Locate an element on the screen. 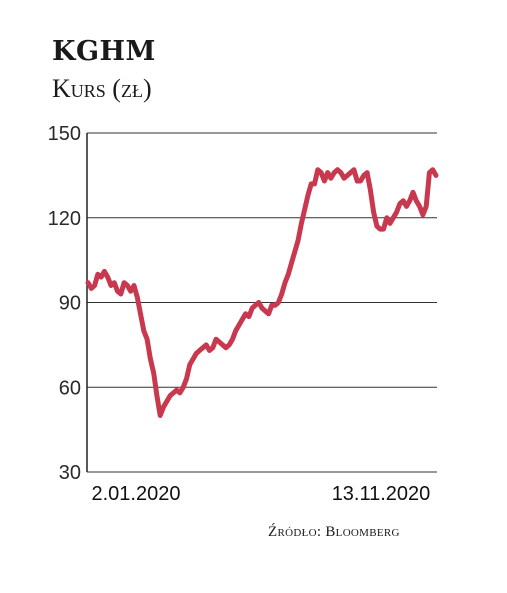  chart-subtitle: Kurs (zł) is located at coordinates (102, 88).